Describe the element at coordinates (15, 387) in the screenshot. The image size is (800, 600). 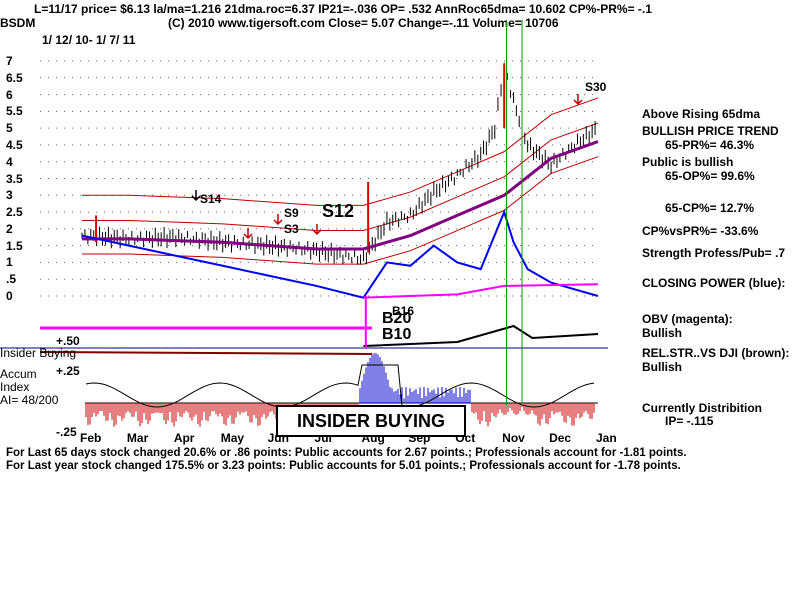
I see `index-label: Index` at that location.